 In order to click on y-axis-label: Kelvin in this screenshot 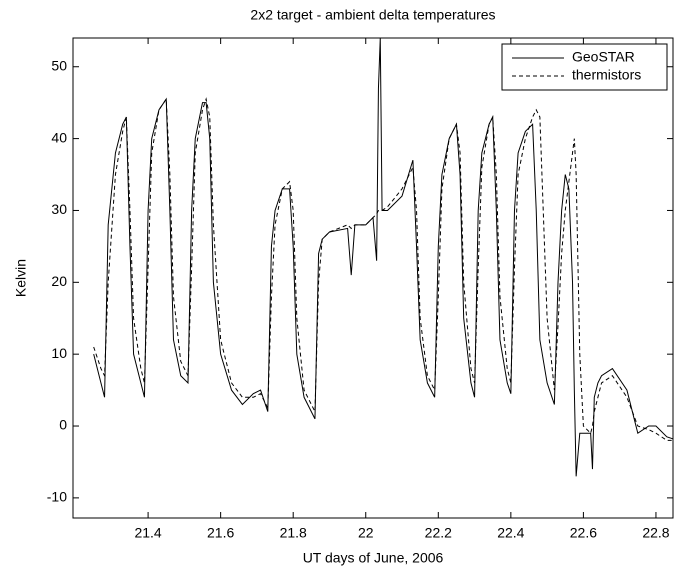, I will do `click(21, 278)`.